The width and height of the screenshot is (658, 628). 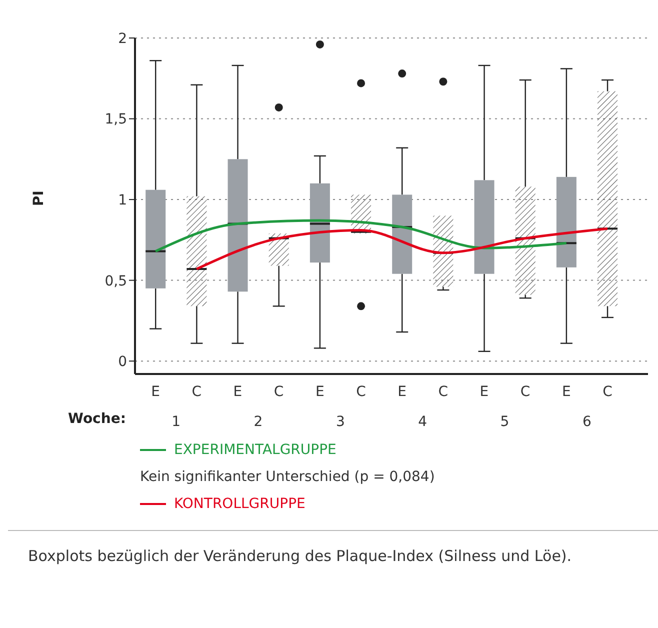 What do you see at coordinates (340, 422) in the screenshot?
I see `text: 3` at bounding box center [340, 422].